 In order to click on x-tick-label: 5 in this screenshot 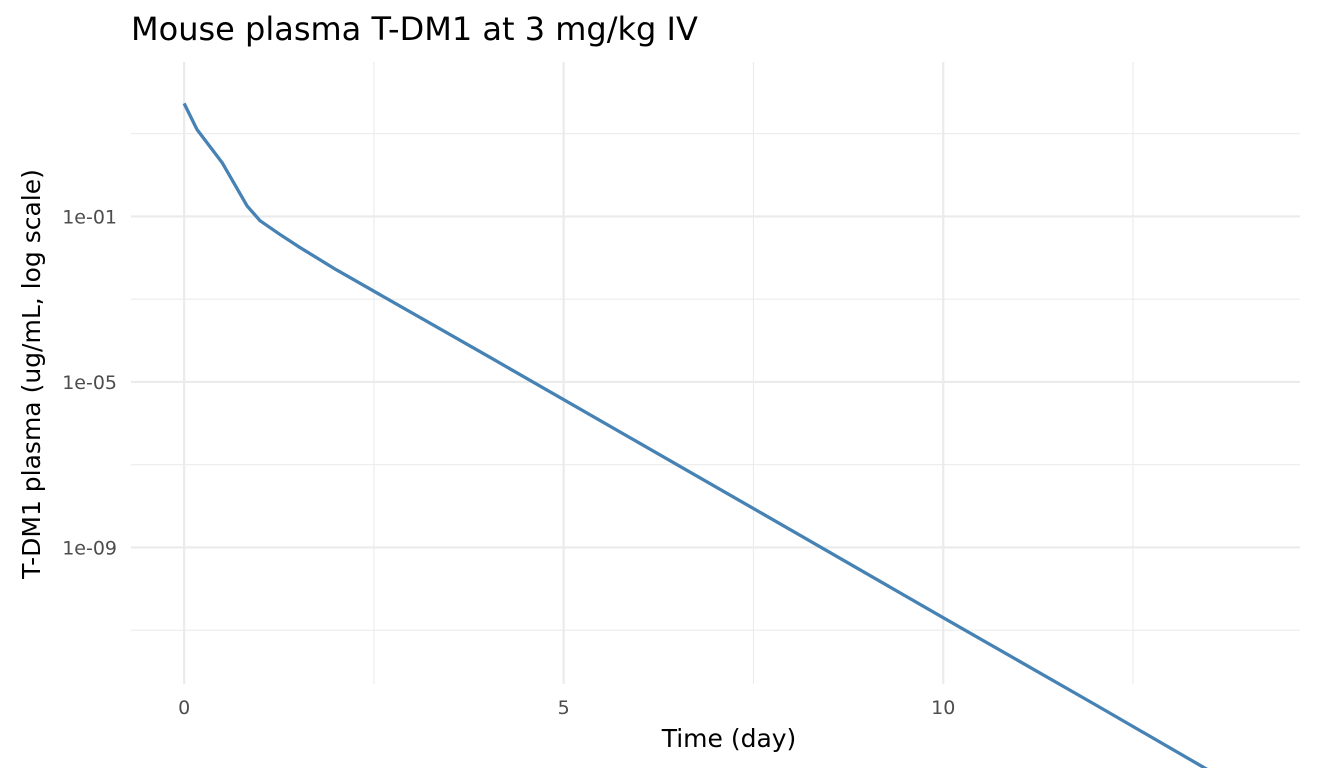, I will do `click(564, 708)`.